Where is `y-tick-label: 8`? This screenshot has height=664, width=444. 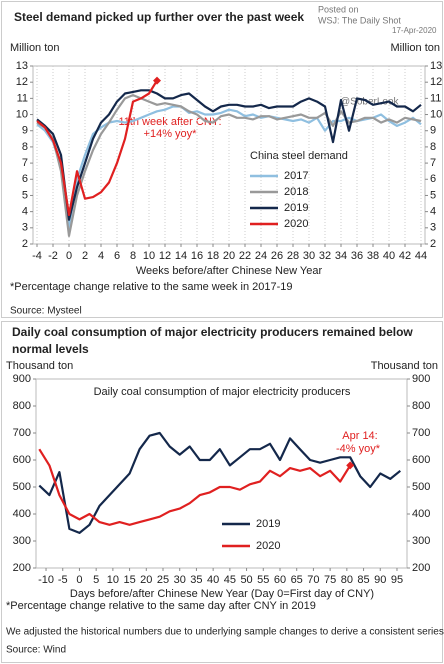 y-tick-label: 8 is located at coordinates (25, 147).